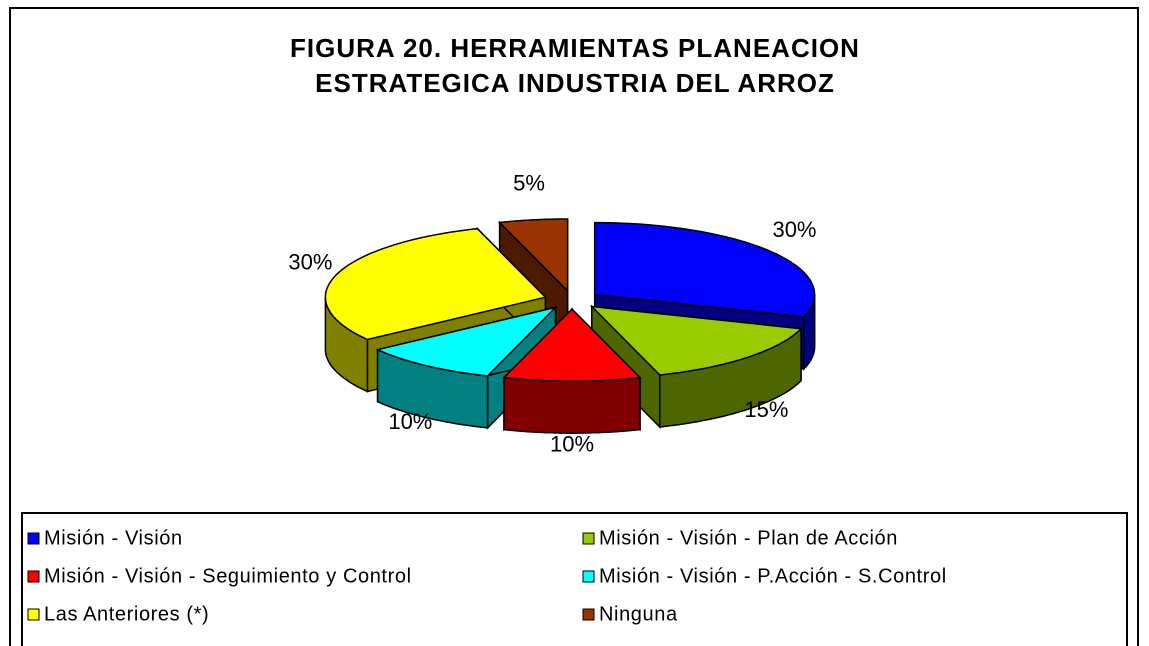 This screenshot has width=1149, height=646. I want to click on chart-title: ESTRATEGICA INDUSTRIA DEL ARROZ, so click(575, 83).